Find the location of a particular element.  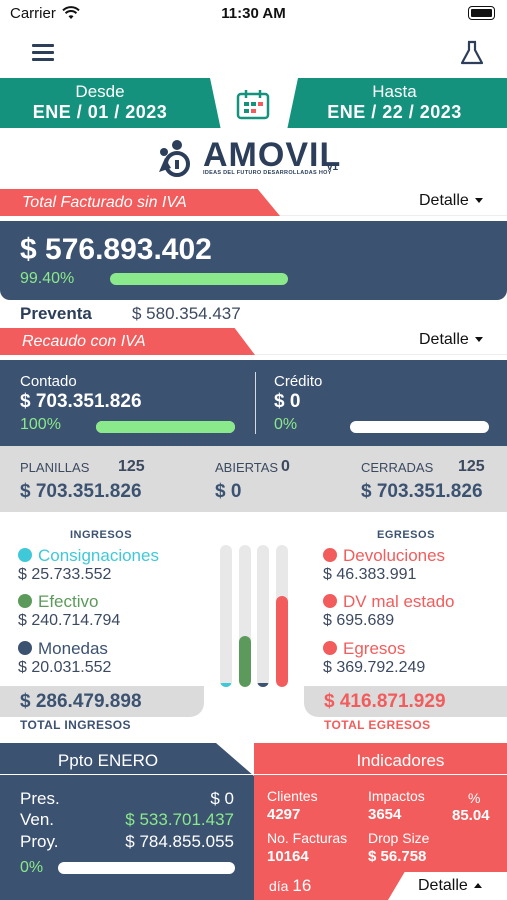

contado-percent: 100% is located at coordinates (40, 424).